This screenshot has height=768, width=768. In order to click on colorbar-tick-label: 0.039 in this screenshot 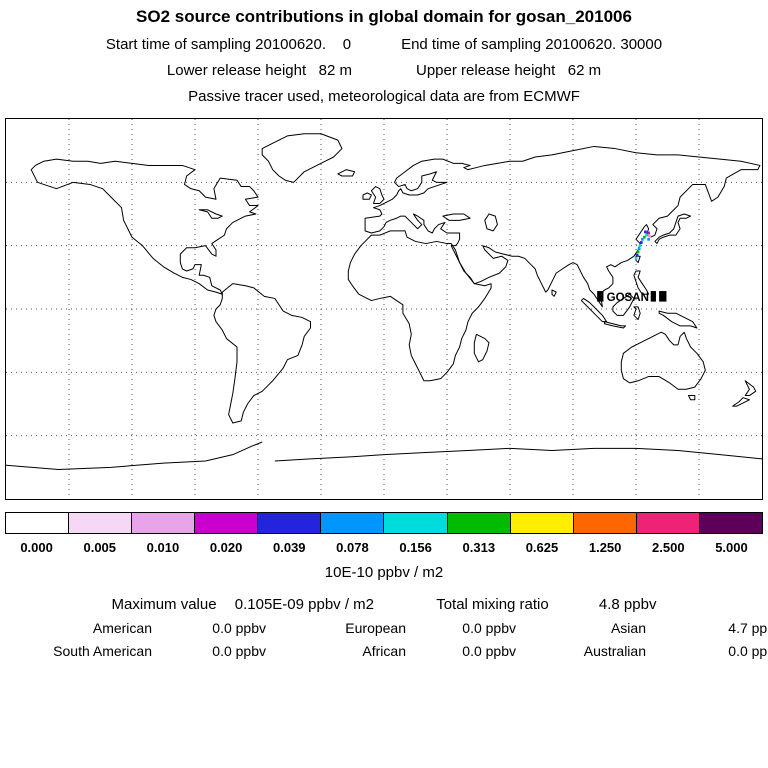, I will do `click(289, 547)`.